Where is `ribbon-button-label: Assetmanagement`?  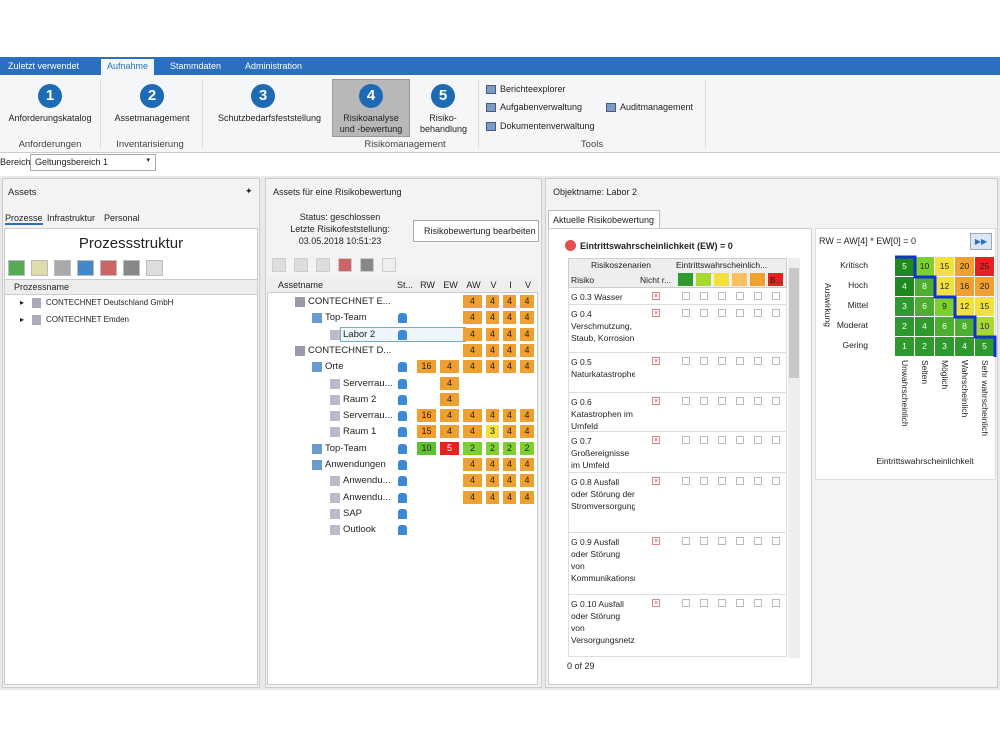 ribbon-button-label: Assetmanagement is located at coordinates (152, 118).